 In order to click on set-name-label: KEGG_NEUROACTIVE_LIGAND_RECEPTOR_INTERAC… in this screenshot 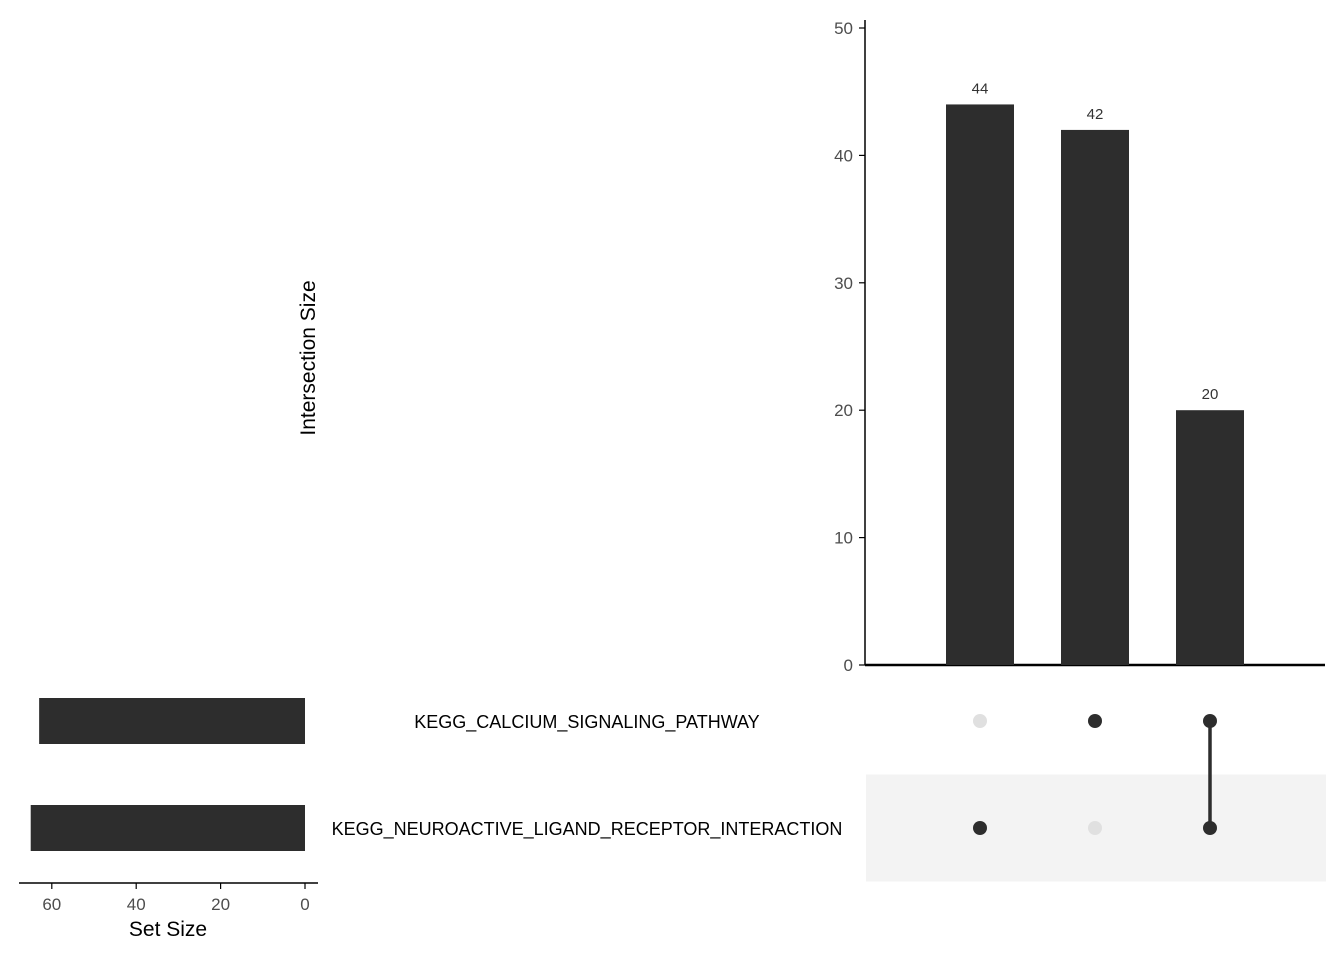, I will do `click(587, 829)`.